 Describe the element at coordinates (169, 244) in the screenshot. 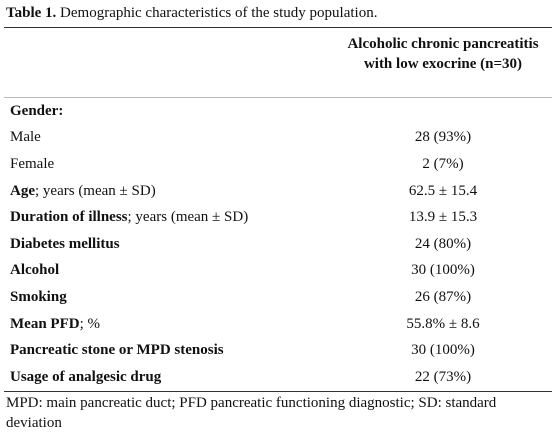

I see `row-label: Diabetes mellitus` at that location.